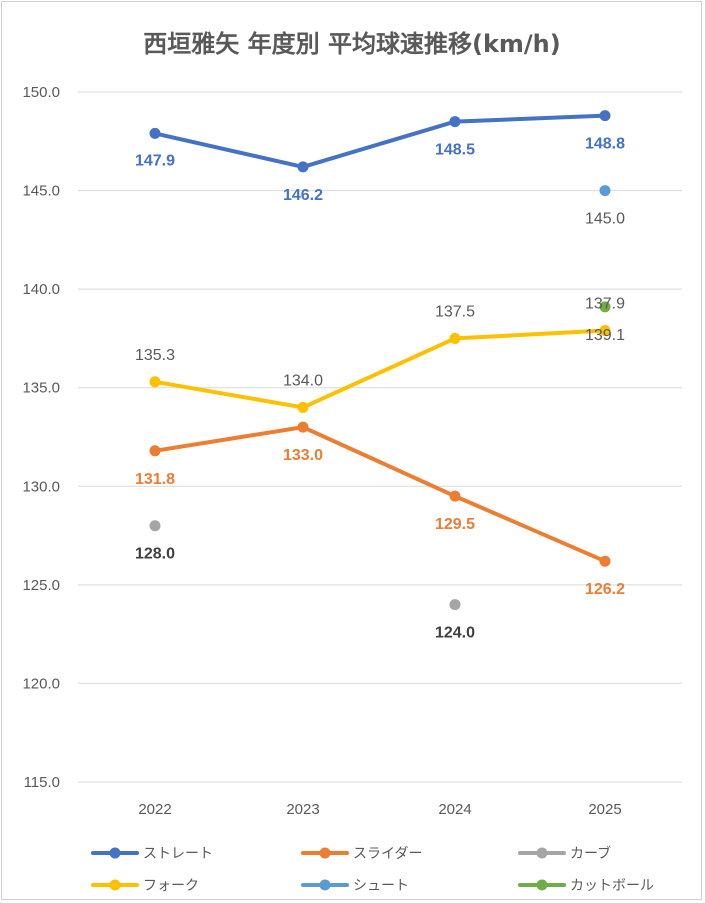 This screenshot has height=903, width=705. What do you see at coordinates (590, 853) in the screenshot?
I see `legend-label: カーブ` at bounding box center [590, 853].